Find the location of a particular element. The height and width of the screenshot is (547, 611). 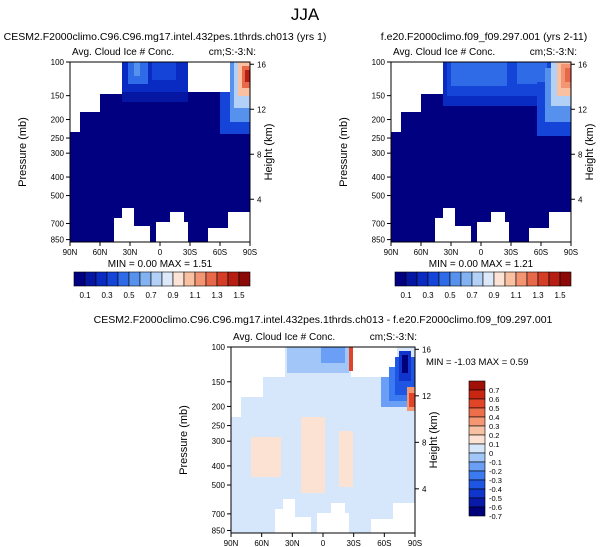

y-tick-label: 300 is located at coordinates (379, 153).